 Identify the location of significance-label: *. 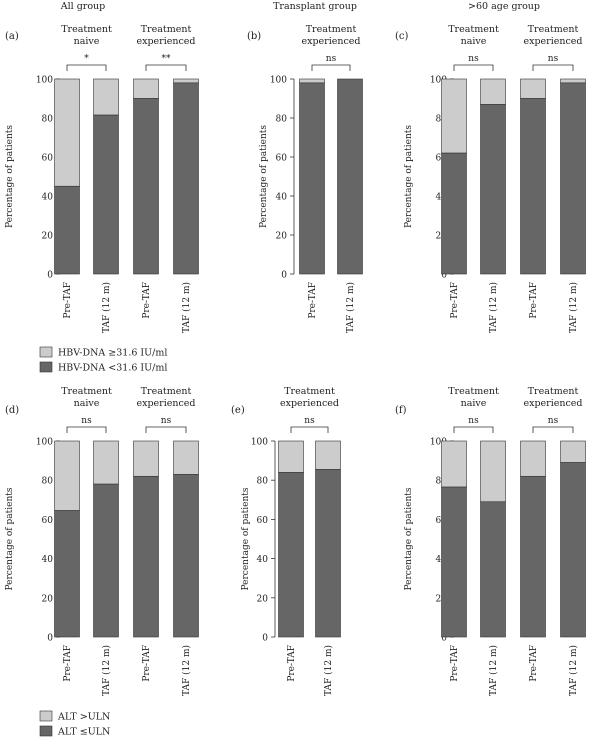
(86, 59).